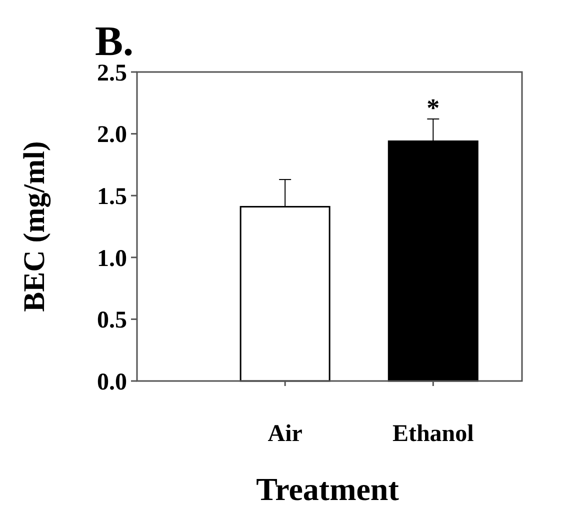 Image resolution: width=581 pixels, height=507 pixels. I want to click on y-axis-title: BEC (mg/ml), so click(34, 226).